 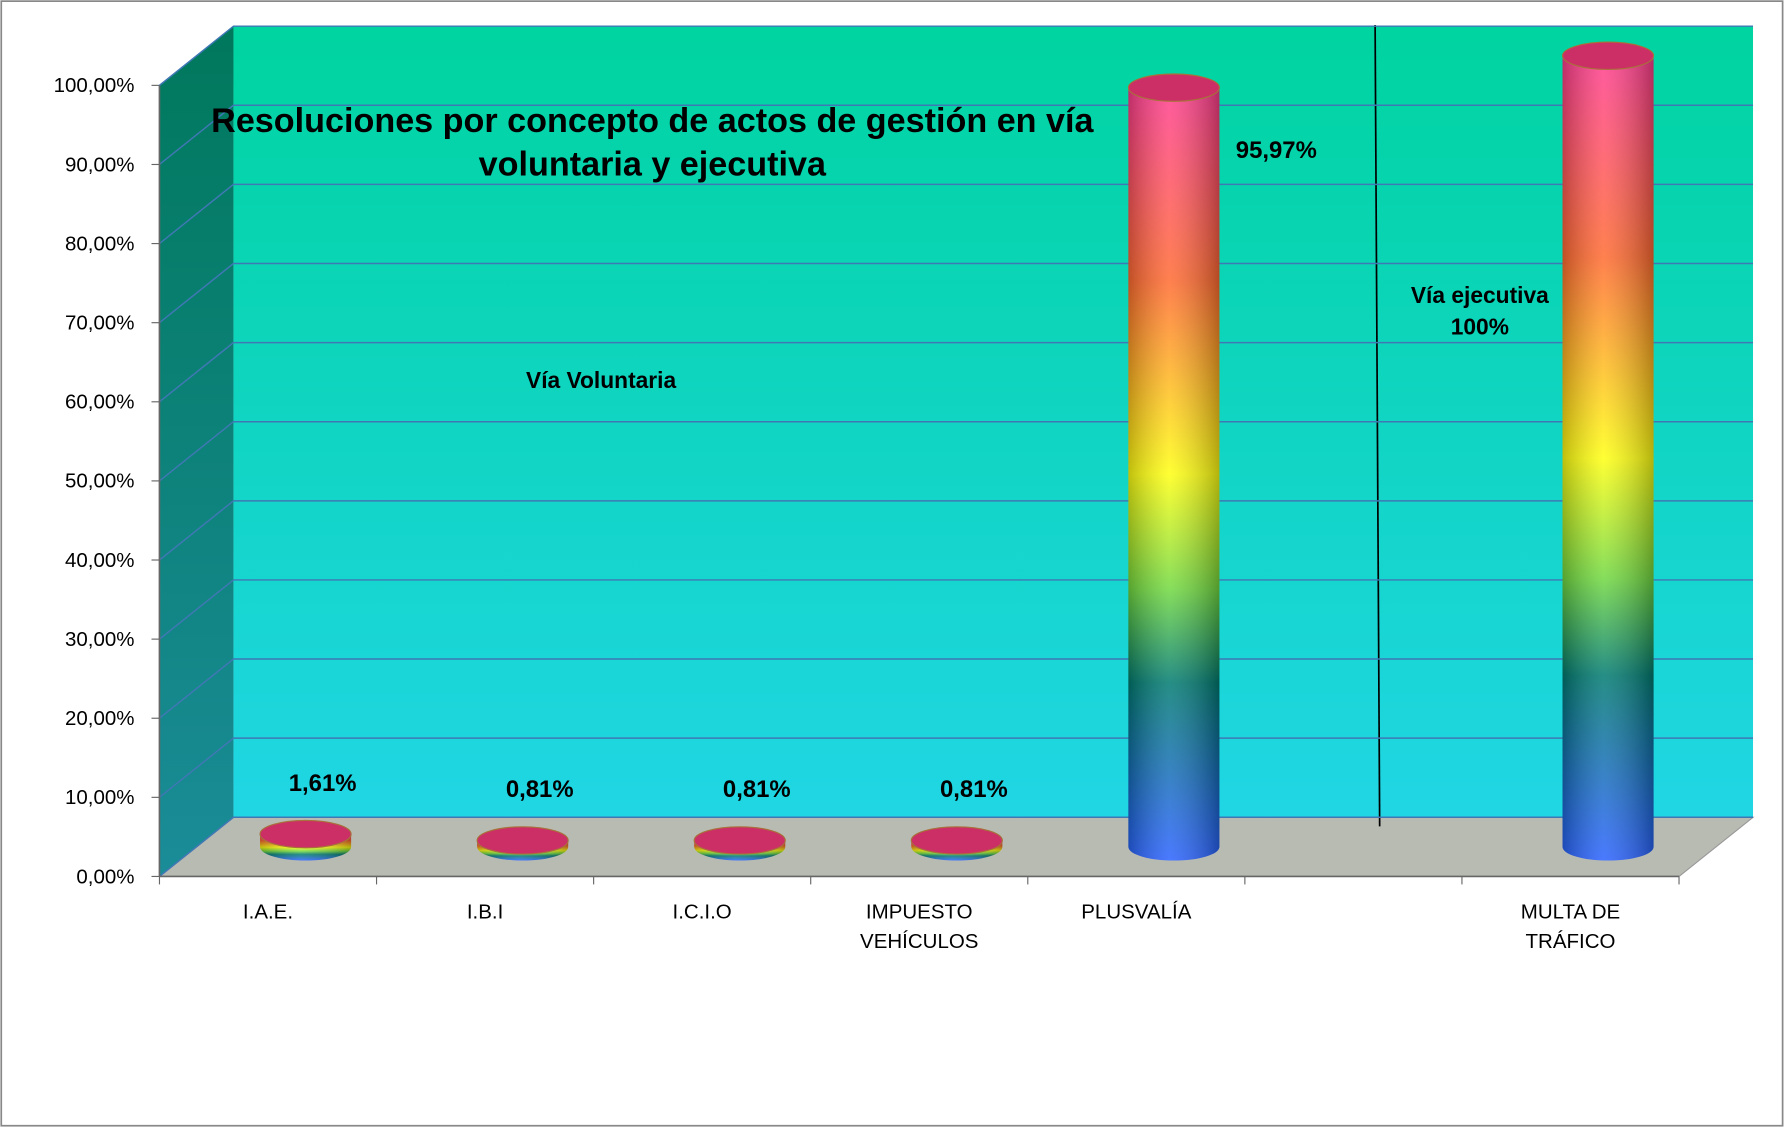 What do you see at coordinates (99, 243) in the screenshot?
I see `y-tick-label: 80,00%` at bounding box center [99, 243].